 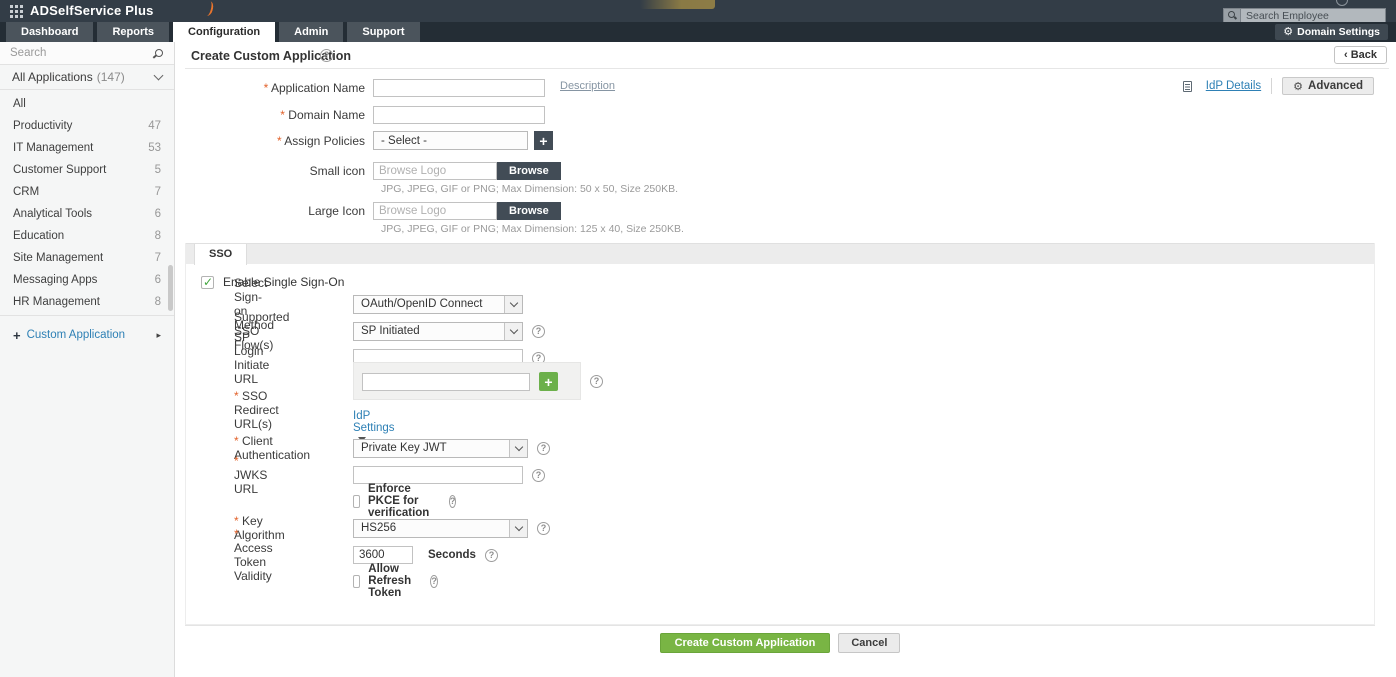 I want to click on sidebar-item-analytical-tools: Analytical Tools 6, so click(x=87, y=214).